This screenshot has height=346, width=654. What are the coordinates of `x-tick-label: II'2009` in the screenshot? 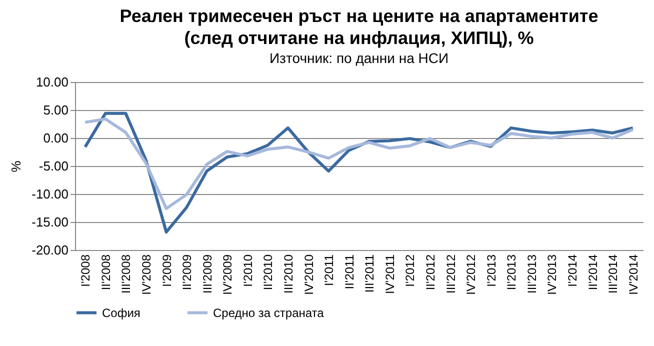 It's located at (187, 272).